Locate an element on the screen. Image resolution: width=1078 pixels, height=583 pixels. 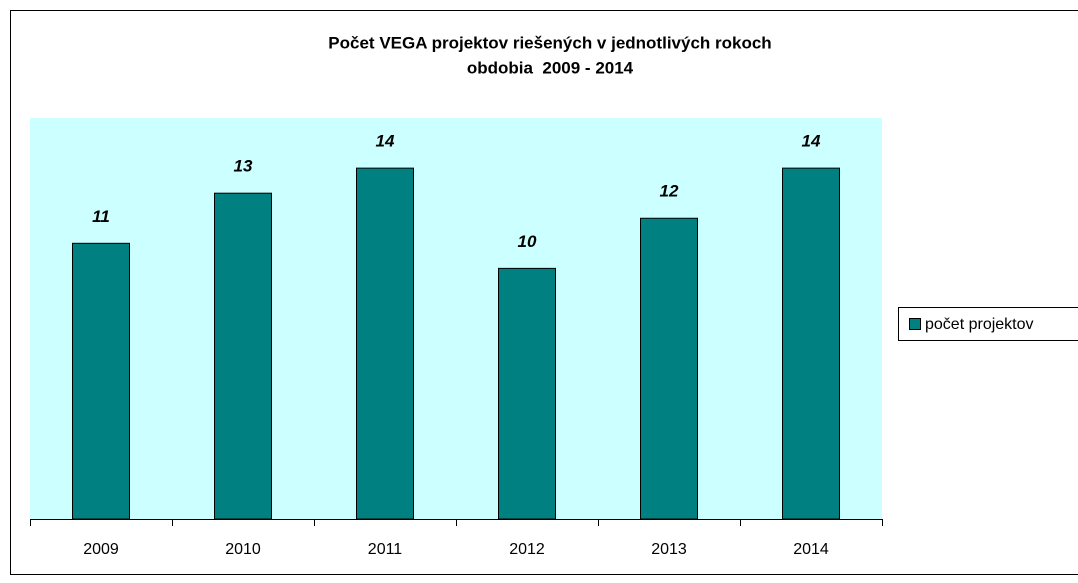
legend-label: počet projektov is located at coordinates (979, 324).